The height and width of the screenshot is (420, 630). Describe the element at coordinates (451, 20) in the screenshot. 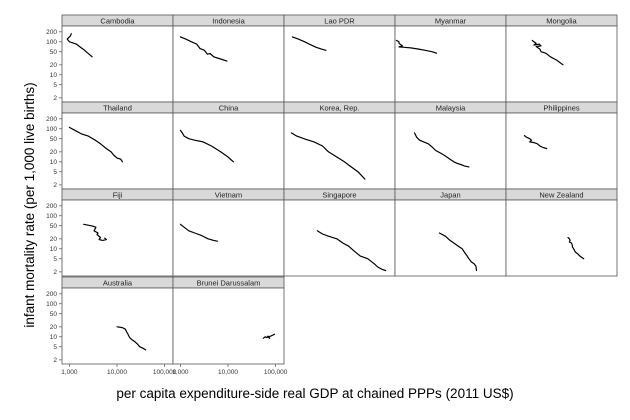

I see `panel-label: Myanmar` at that location.